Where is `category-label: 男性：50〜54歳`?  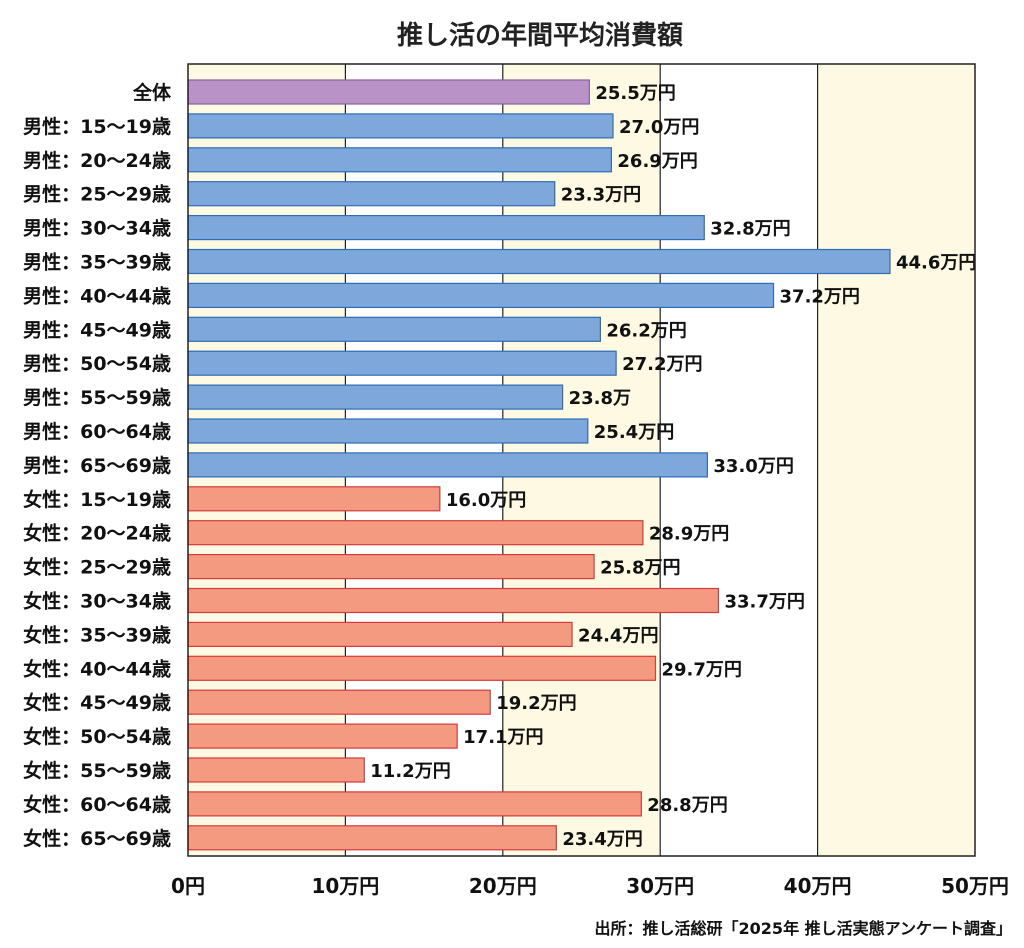
category-label: 男性：50〜54歳 is located at coordinates (97, 363).